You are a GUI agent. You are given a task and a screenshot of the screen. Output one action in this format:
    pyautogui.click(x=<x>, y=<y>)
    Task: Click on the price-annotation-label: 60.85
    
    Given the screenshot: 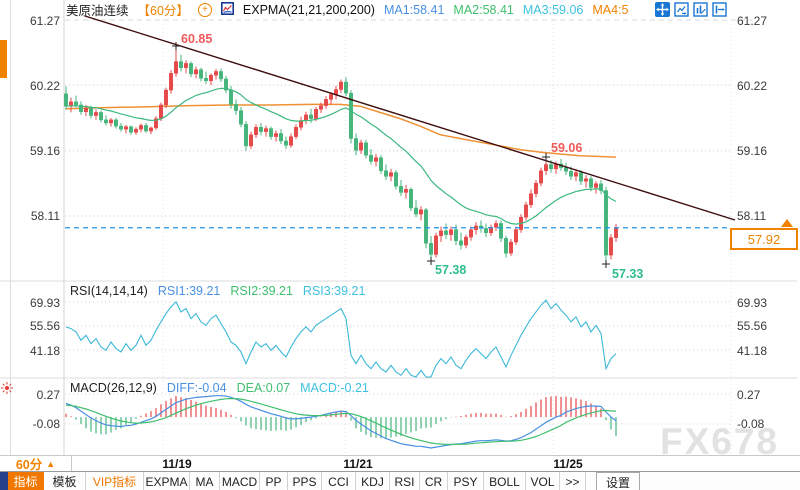 What is the action you would take?
    pyautogui.click(x=197, y=39)
    